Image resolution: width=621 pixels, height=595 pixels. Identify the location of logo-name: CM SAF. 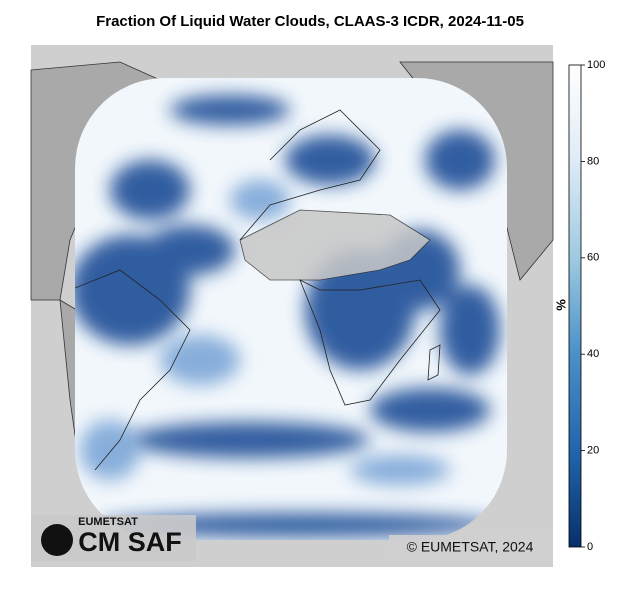
(130, 542).